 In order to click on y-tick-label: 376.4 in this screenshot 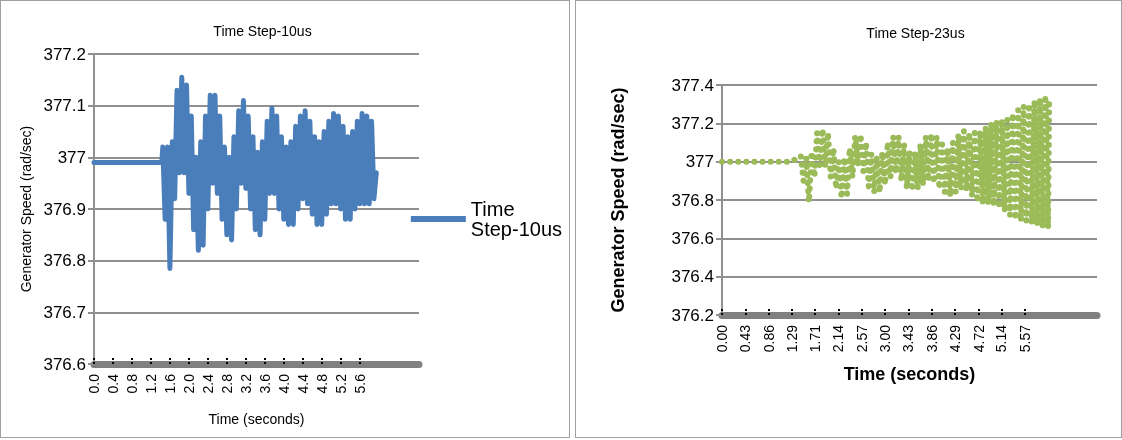, I will do `click(692, 277)`.